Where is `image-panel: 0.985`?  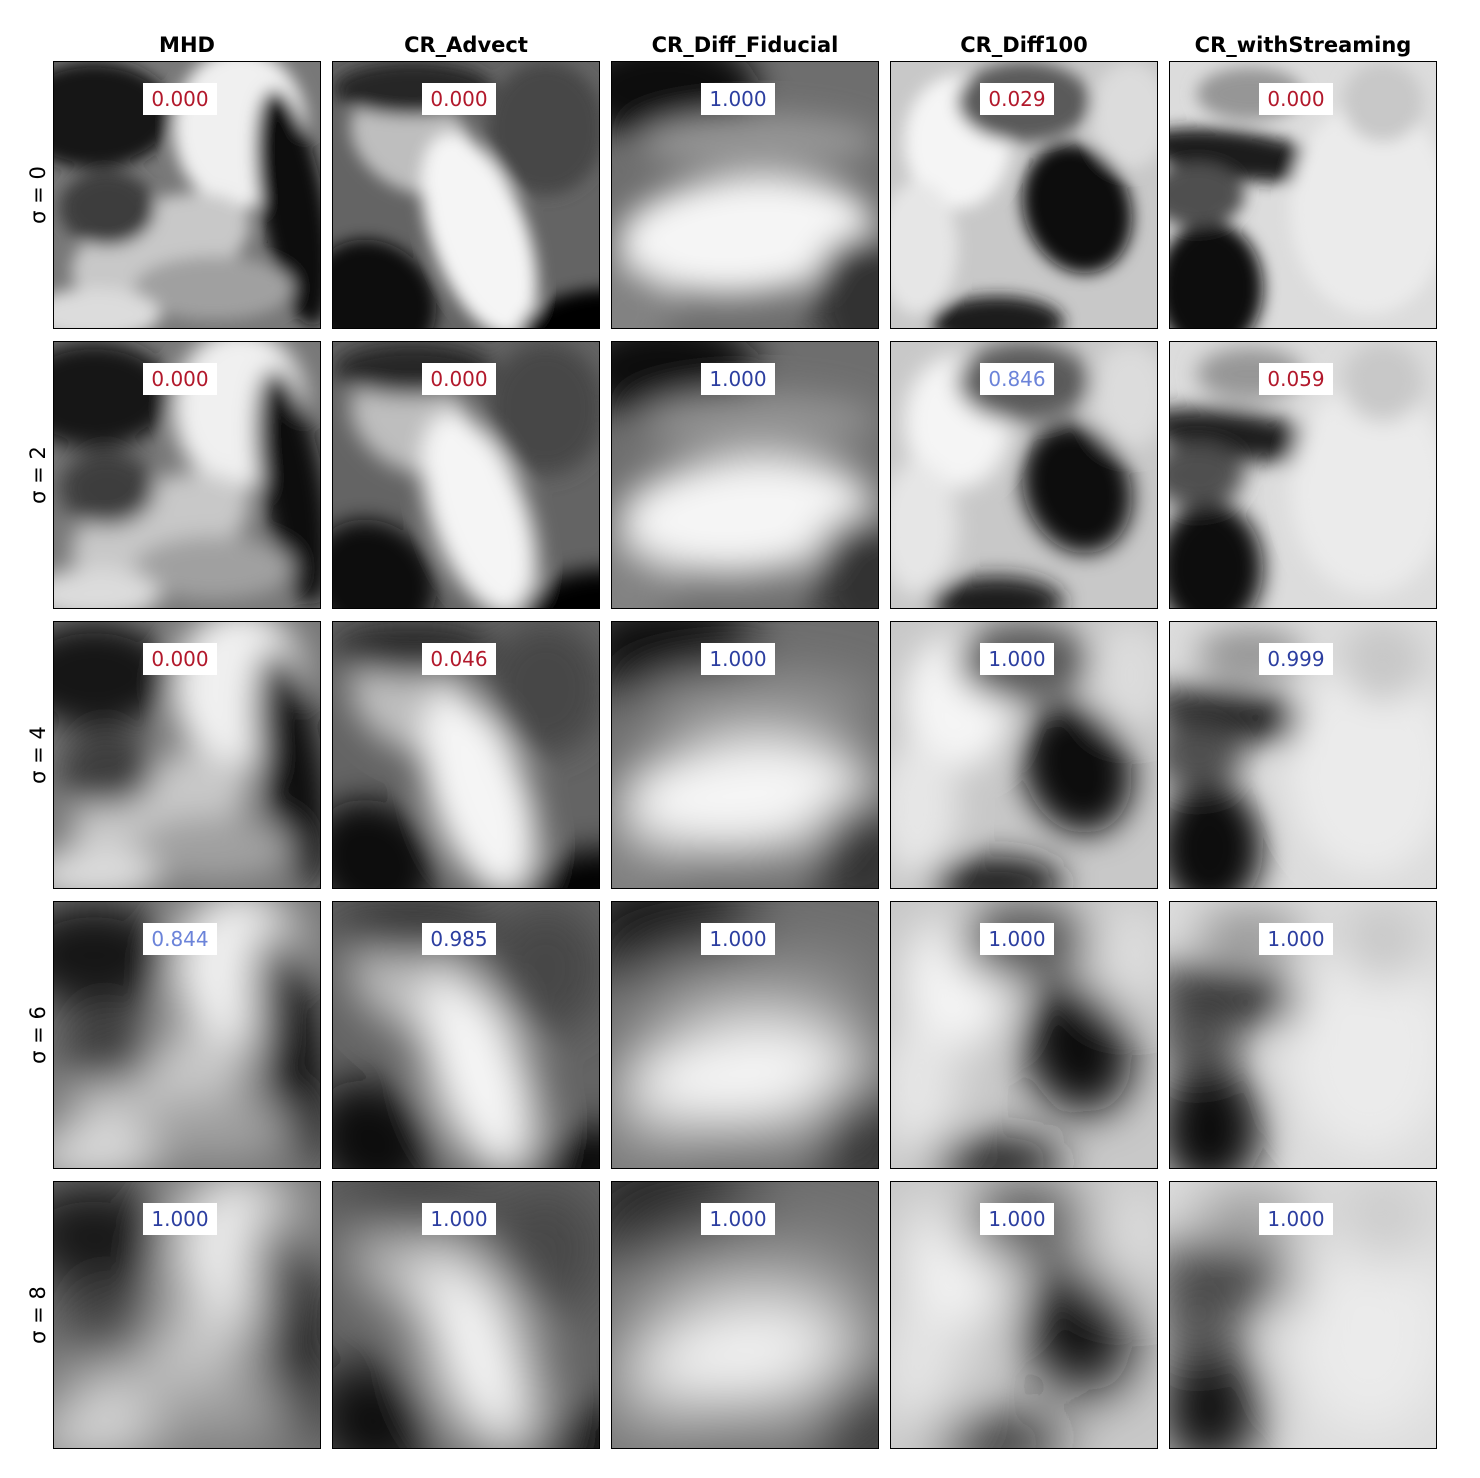
image-panel: 0.985 is located at coordinates (466, 1035).